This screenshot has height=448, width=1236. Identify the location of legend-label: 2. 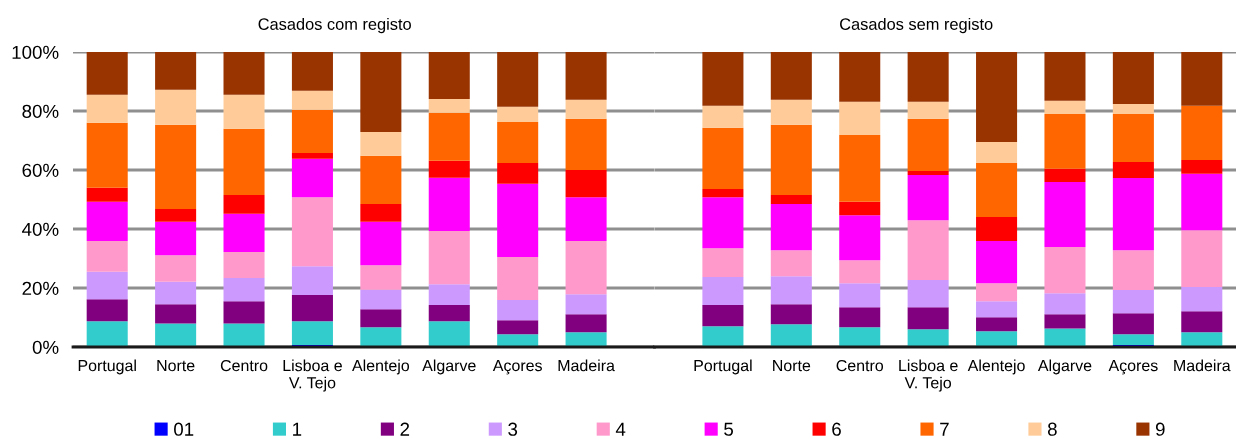
(405, 429).